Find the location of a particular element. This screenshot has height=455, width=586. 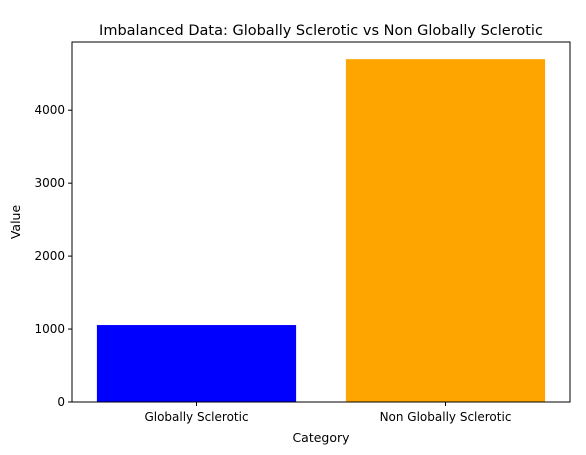

x-axis-ticks: Globally Sclerotic Non Globally Sclerotic is located at coordinates (327, 413).